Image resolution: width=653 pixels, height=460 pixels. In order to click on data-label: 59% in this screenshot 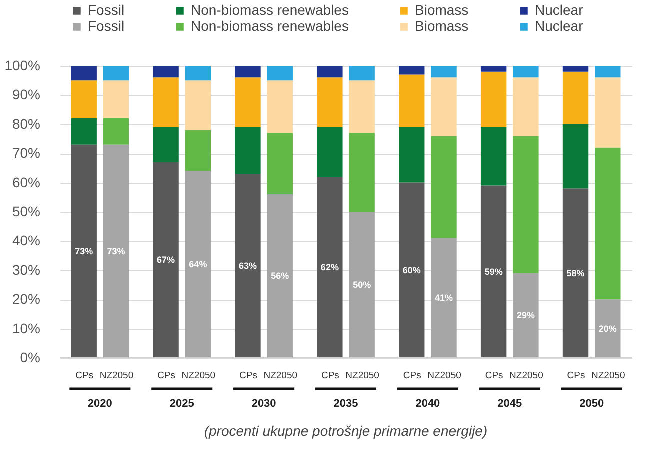, I will do `click(493, 271)`.